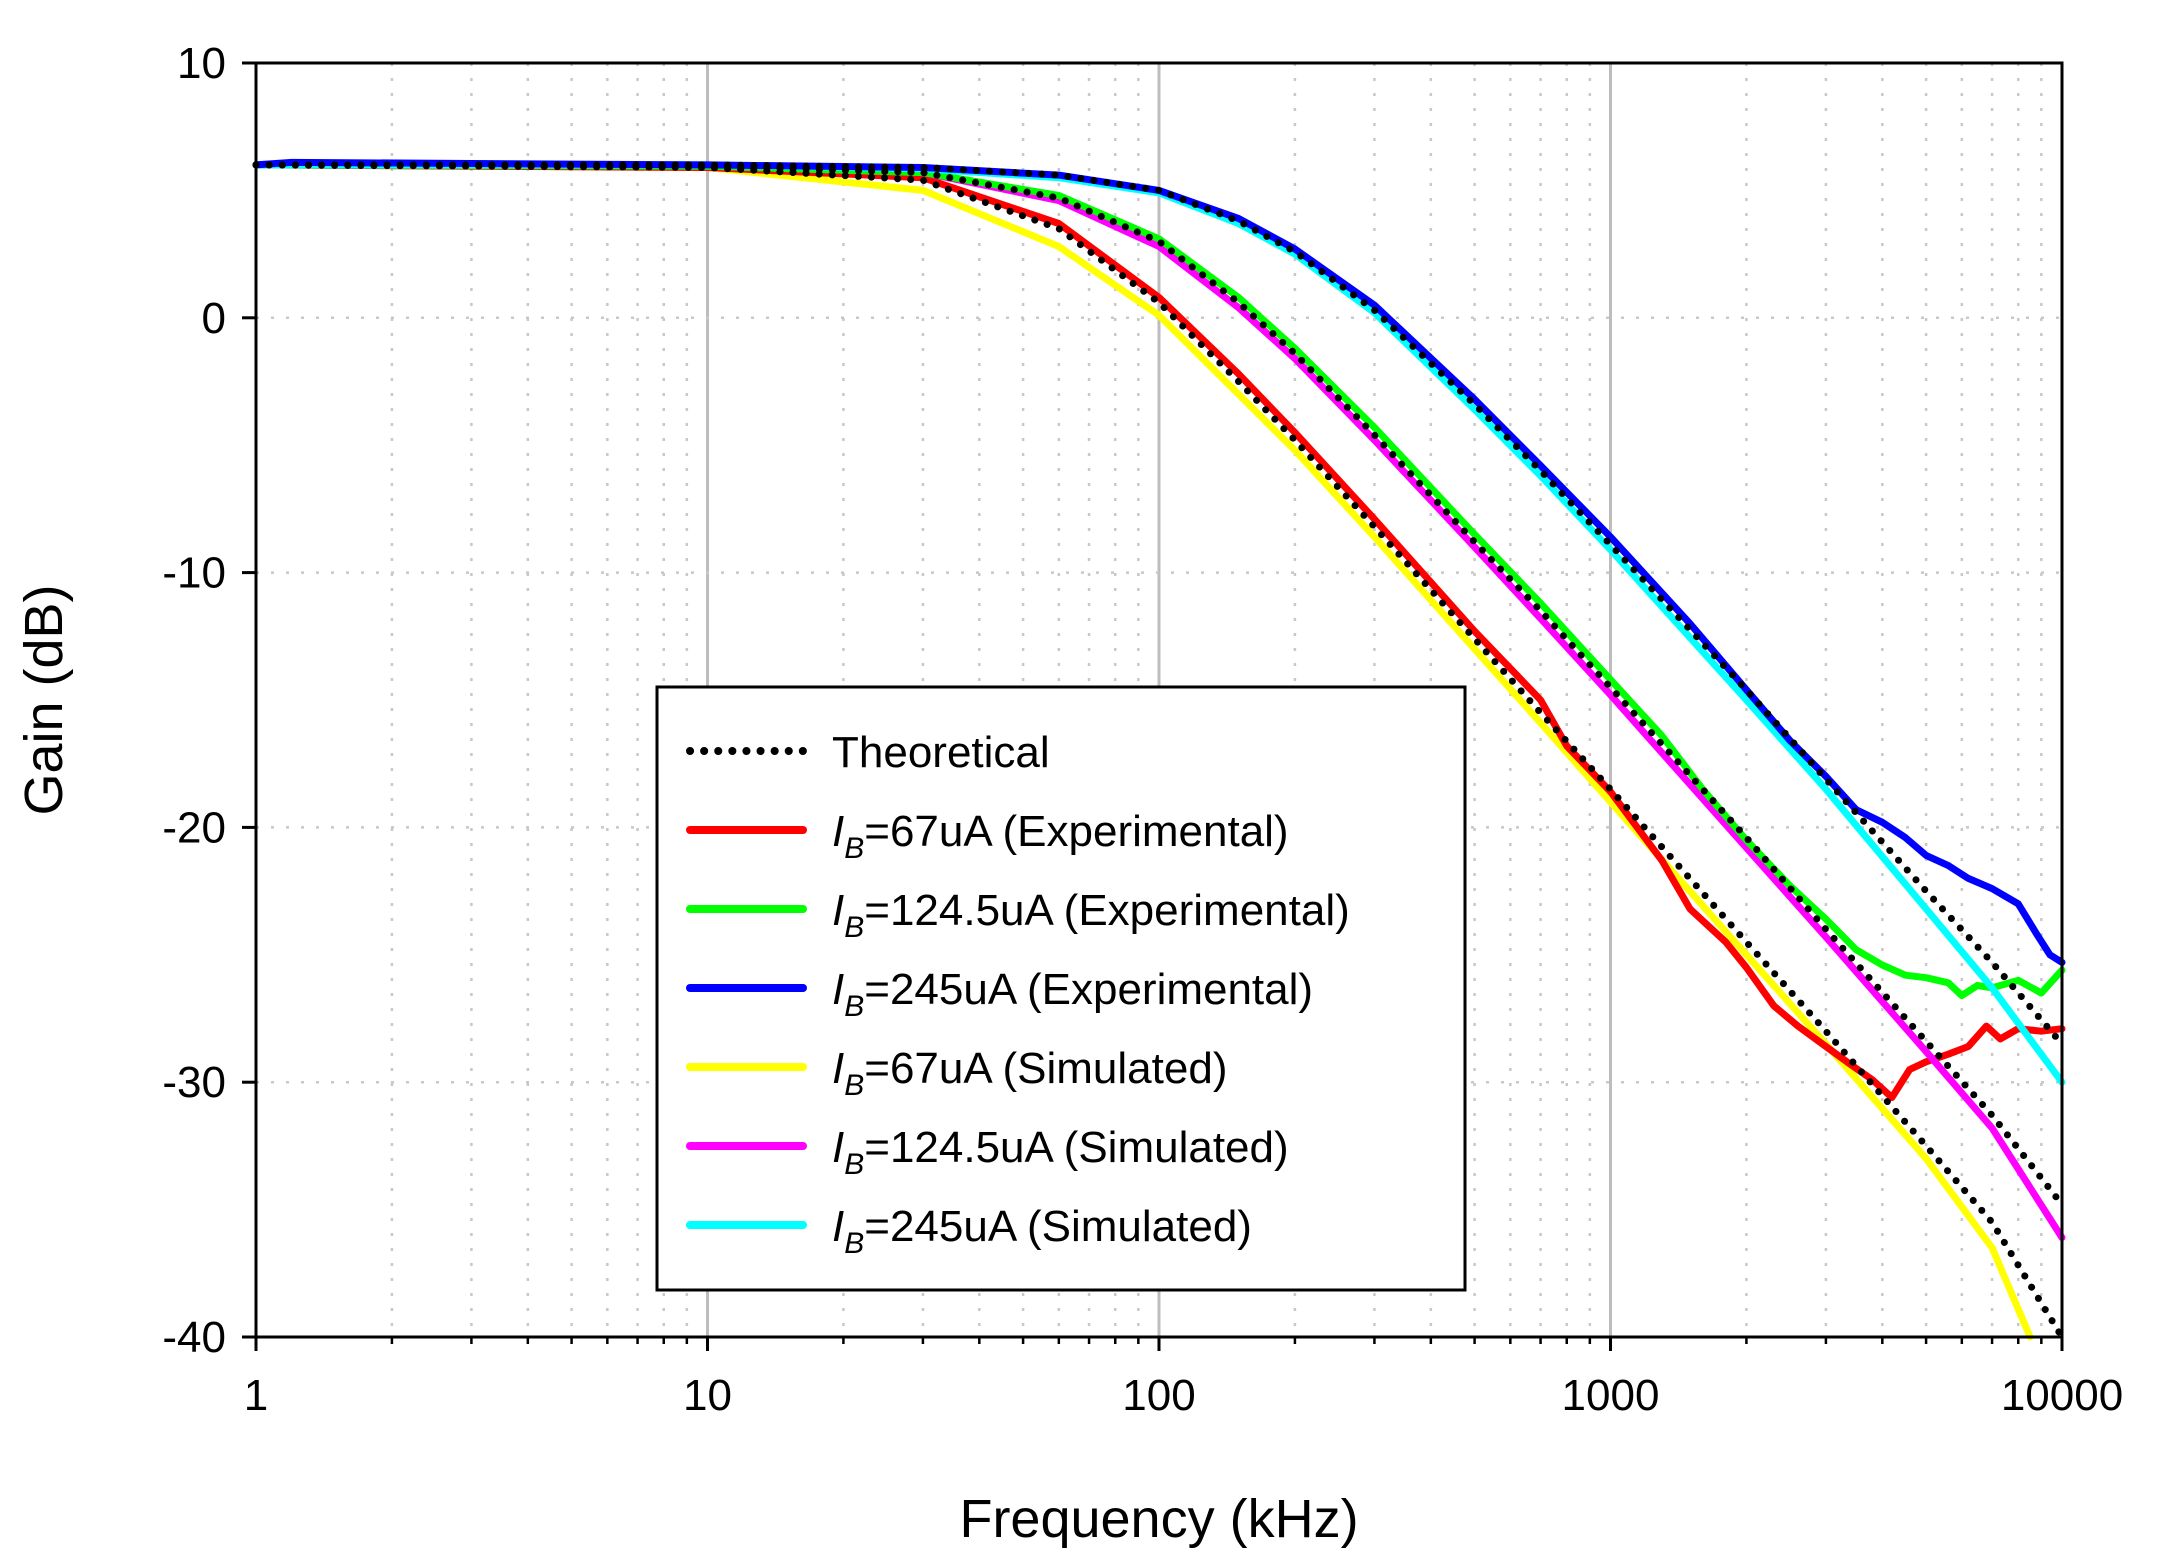 The image size is (2171, 1565). I want to click on x-tick-labels: 1 10 100 1000 10000, so click(1183, 1395).